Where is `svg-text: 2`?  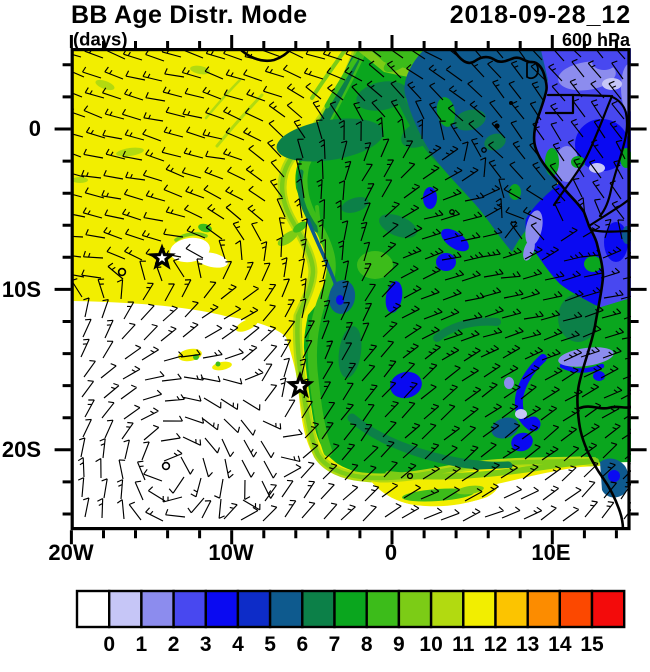 svg-text: 2 is located at coordinates (174, 644).